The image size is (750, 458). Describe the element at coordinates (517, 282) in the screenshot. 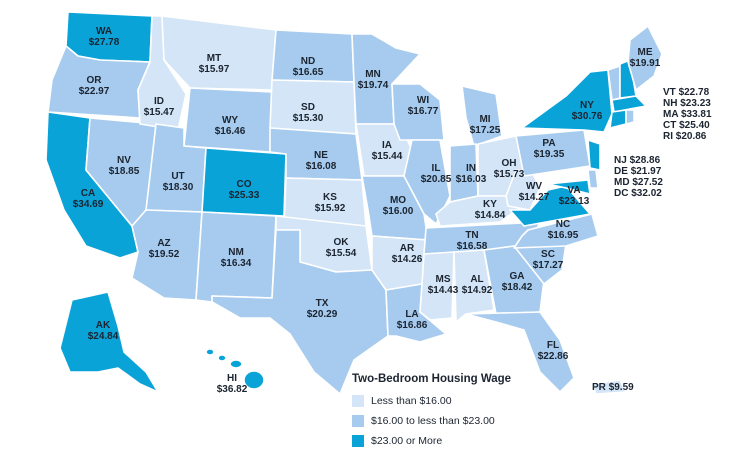

I see `label-ga: GA $18.42` at that location.